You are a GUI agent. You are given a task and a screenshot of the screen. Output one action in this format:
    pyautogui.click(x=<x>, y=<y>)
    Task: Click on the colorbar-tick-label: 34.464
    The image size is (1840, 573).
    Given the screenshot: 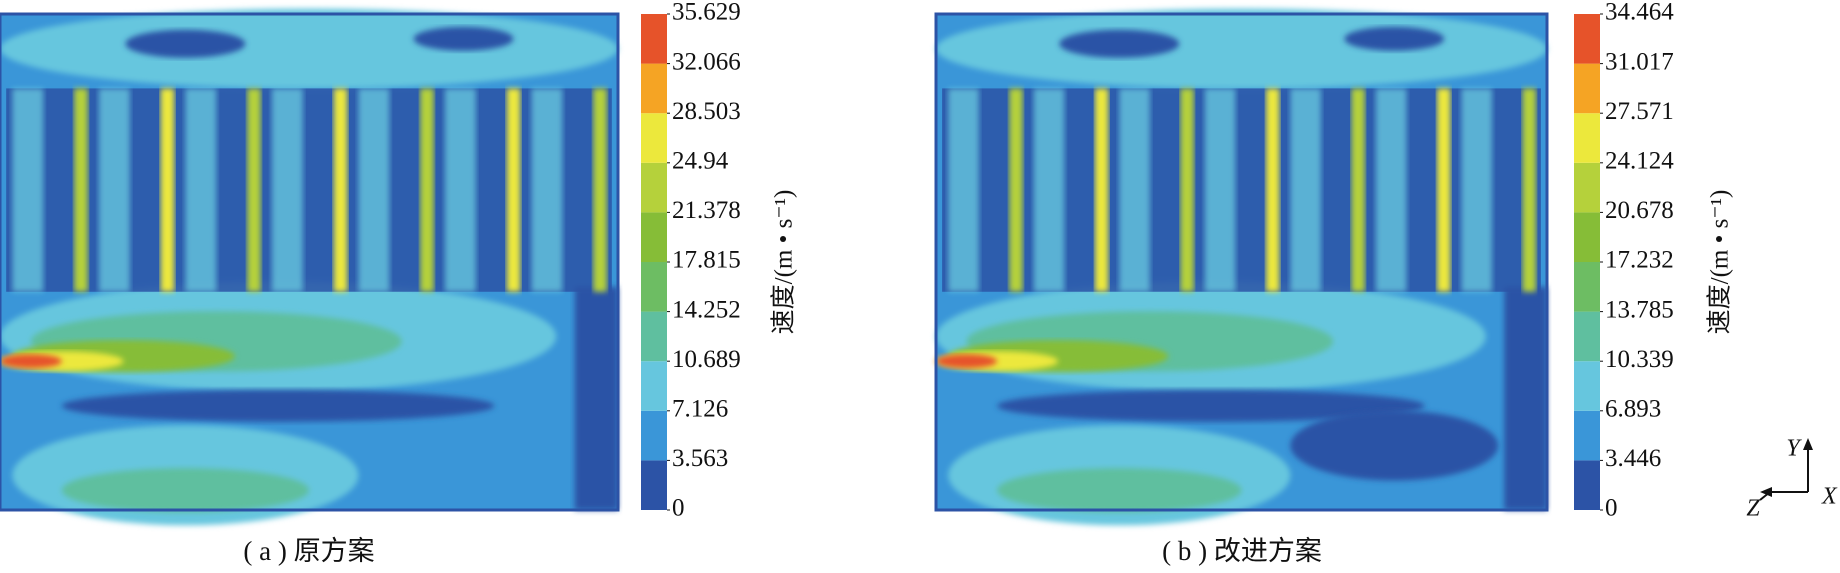 What is the action you would take?
    pyautogui.click(x=1639, y=13)
    